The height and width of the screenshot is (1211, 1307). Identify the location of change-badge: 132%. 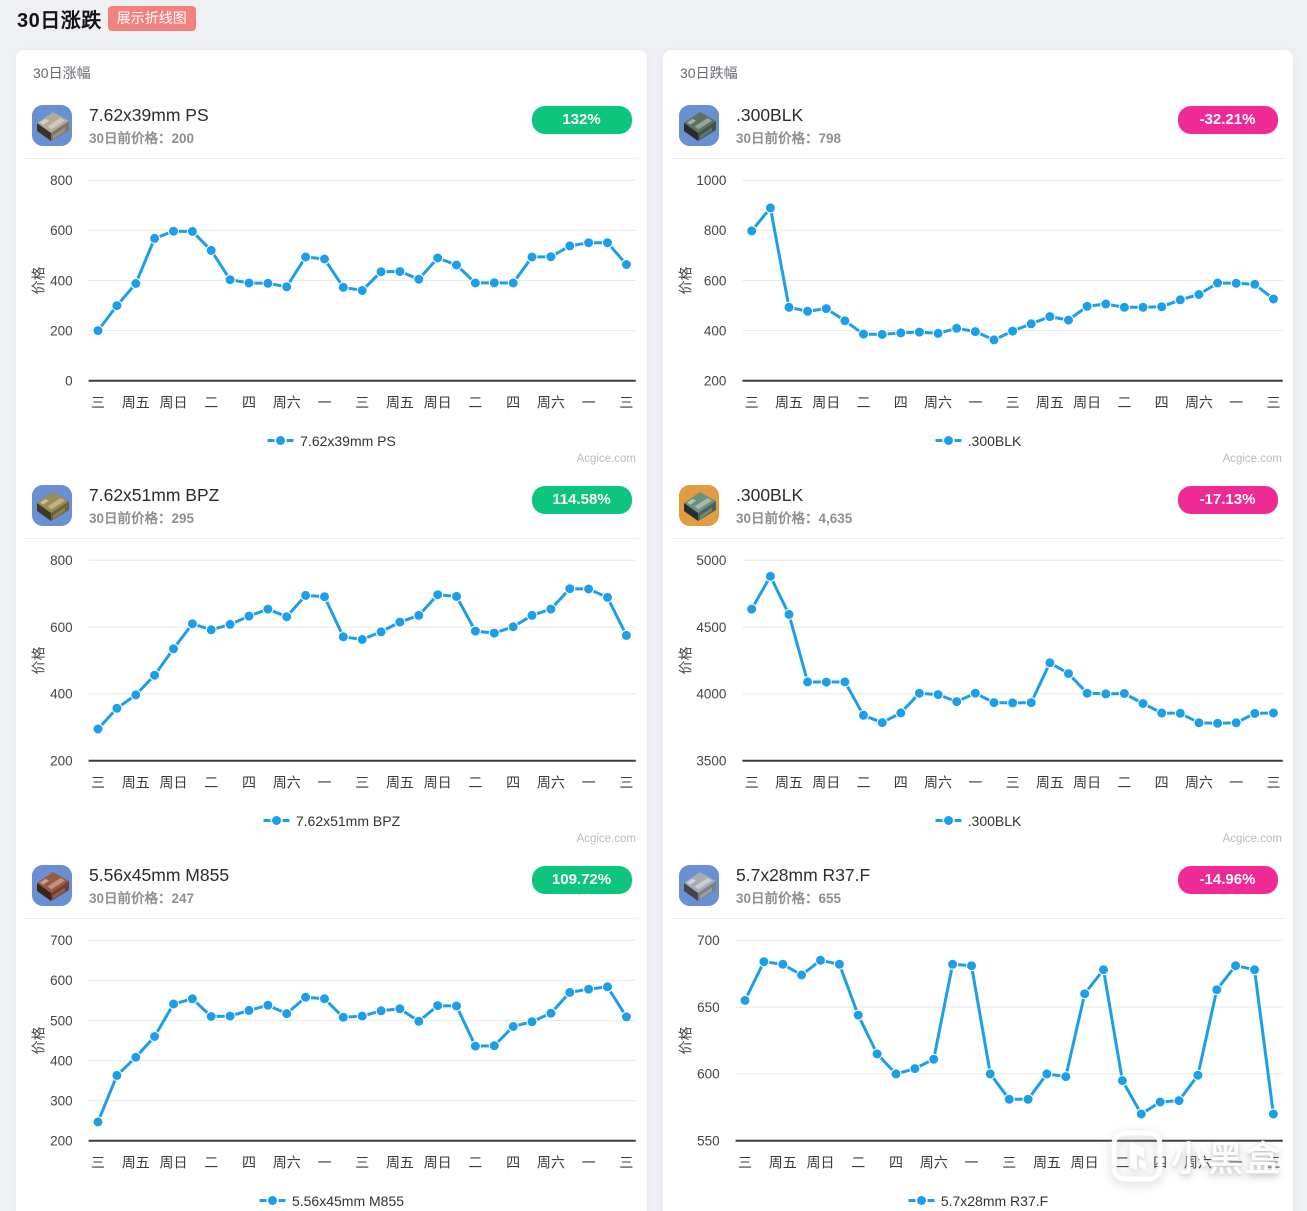
(581, 120).